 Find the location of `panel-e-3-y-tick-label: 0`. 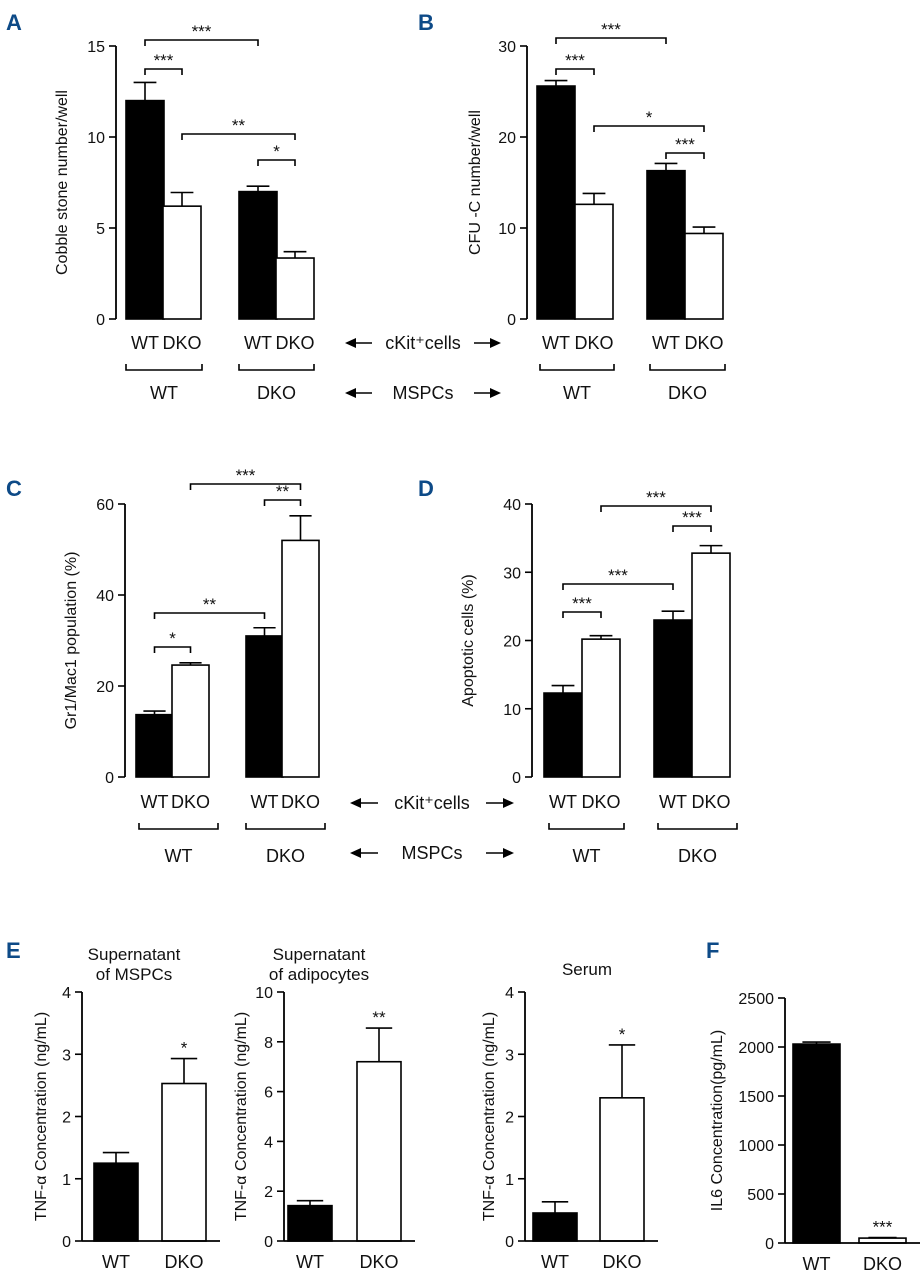

panel-e-3-y-tick-label: 0 is located at coordinates (509, 1242).